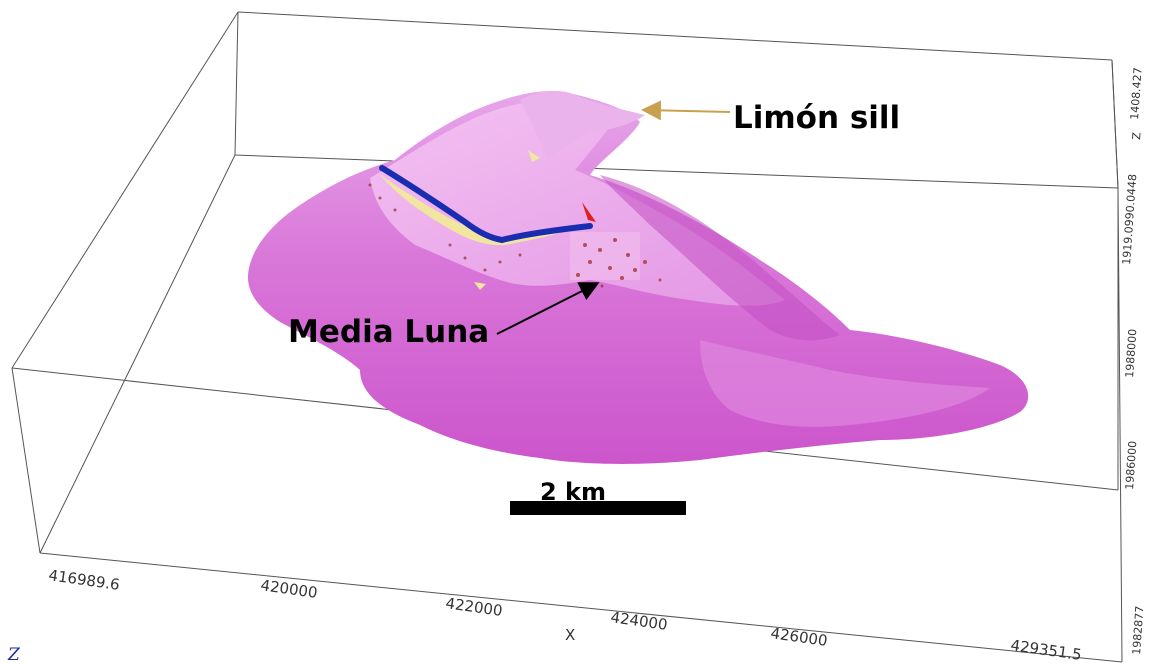 The height and width of the screenshot is (665, 1153). Describe the element at coordinates (598, 508) in the screenshot. I see `scale-bar-line` at that location.